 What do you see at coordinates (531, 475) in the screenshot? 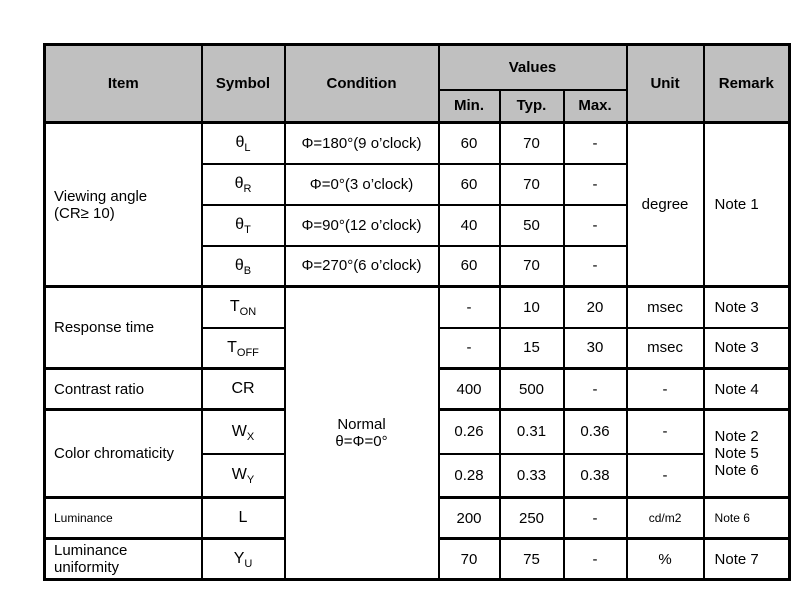
I see `cell-typ: 0.33` at bounding box center [531, 475].